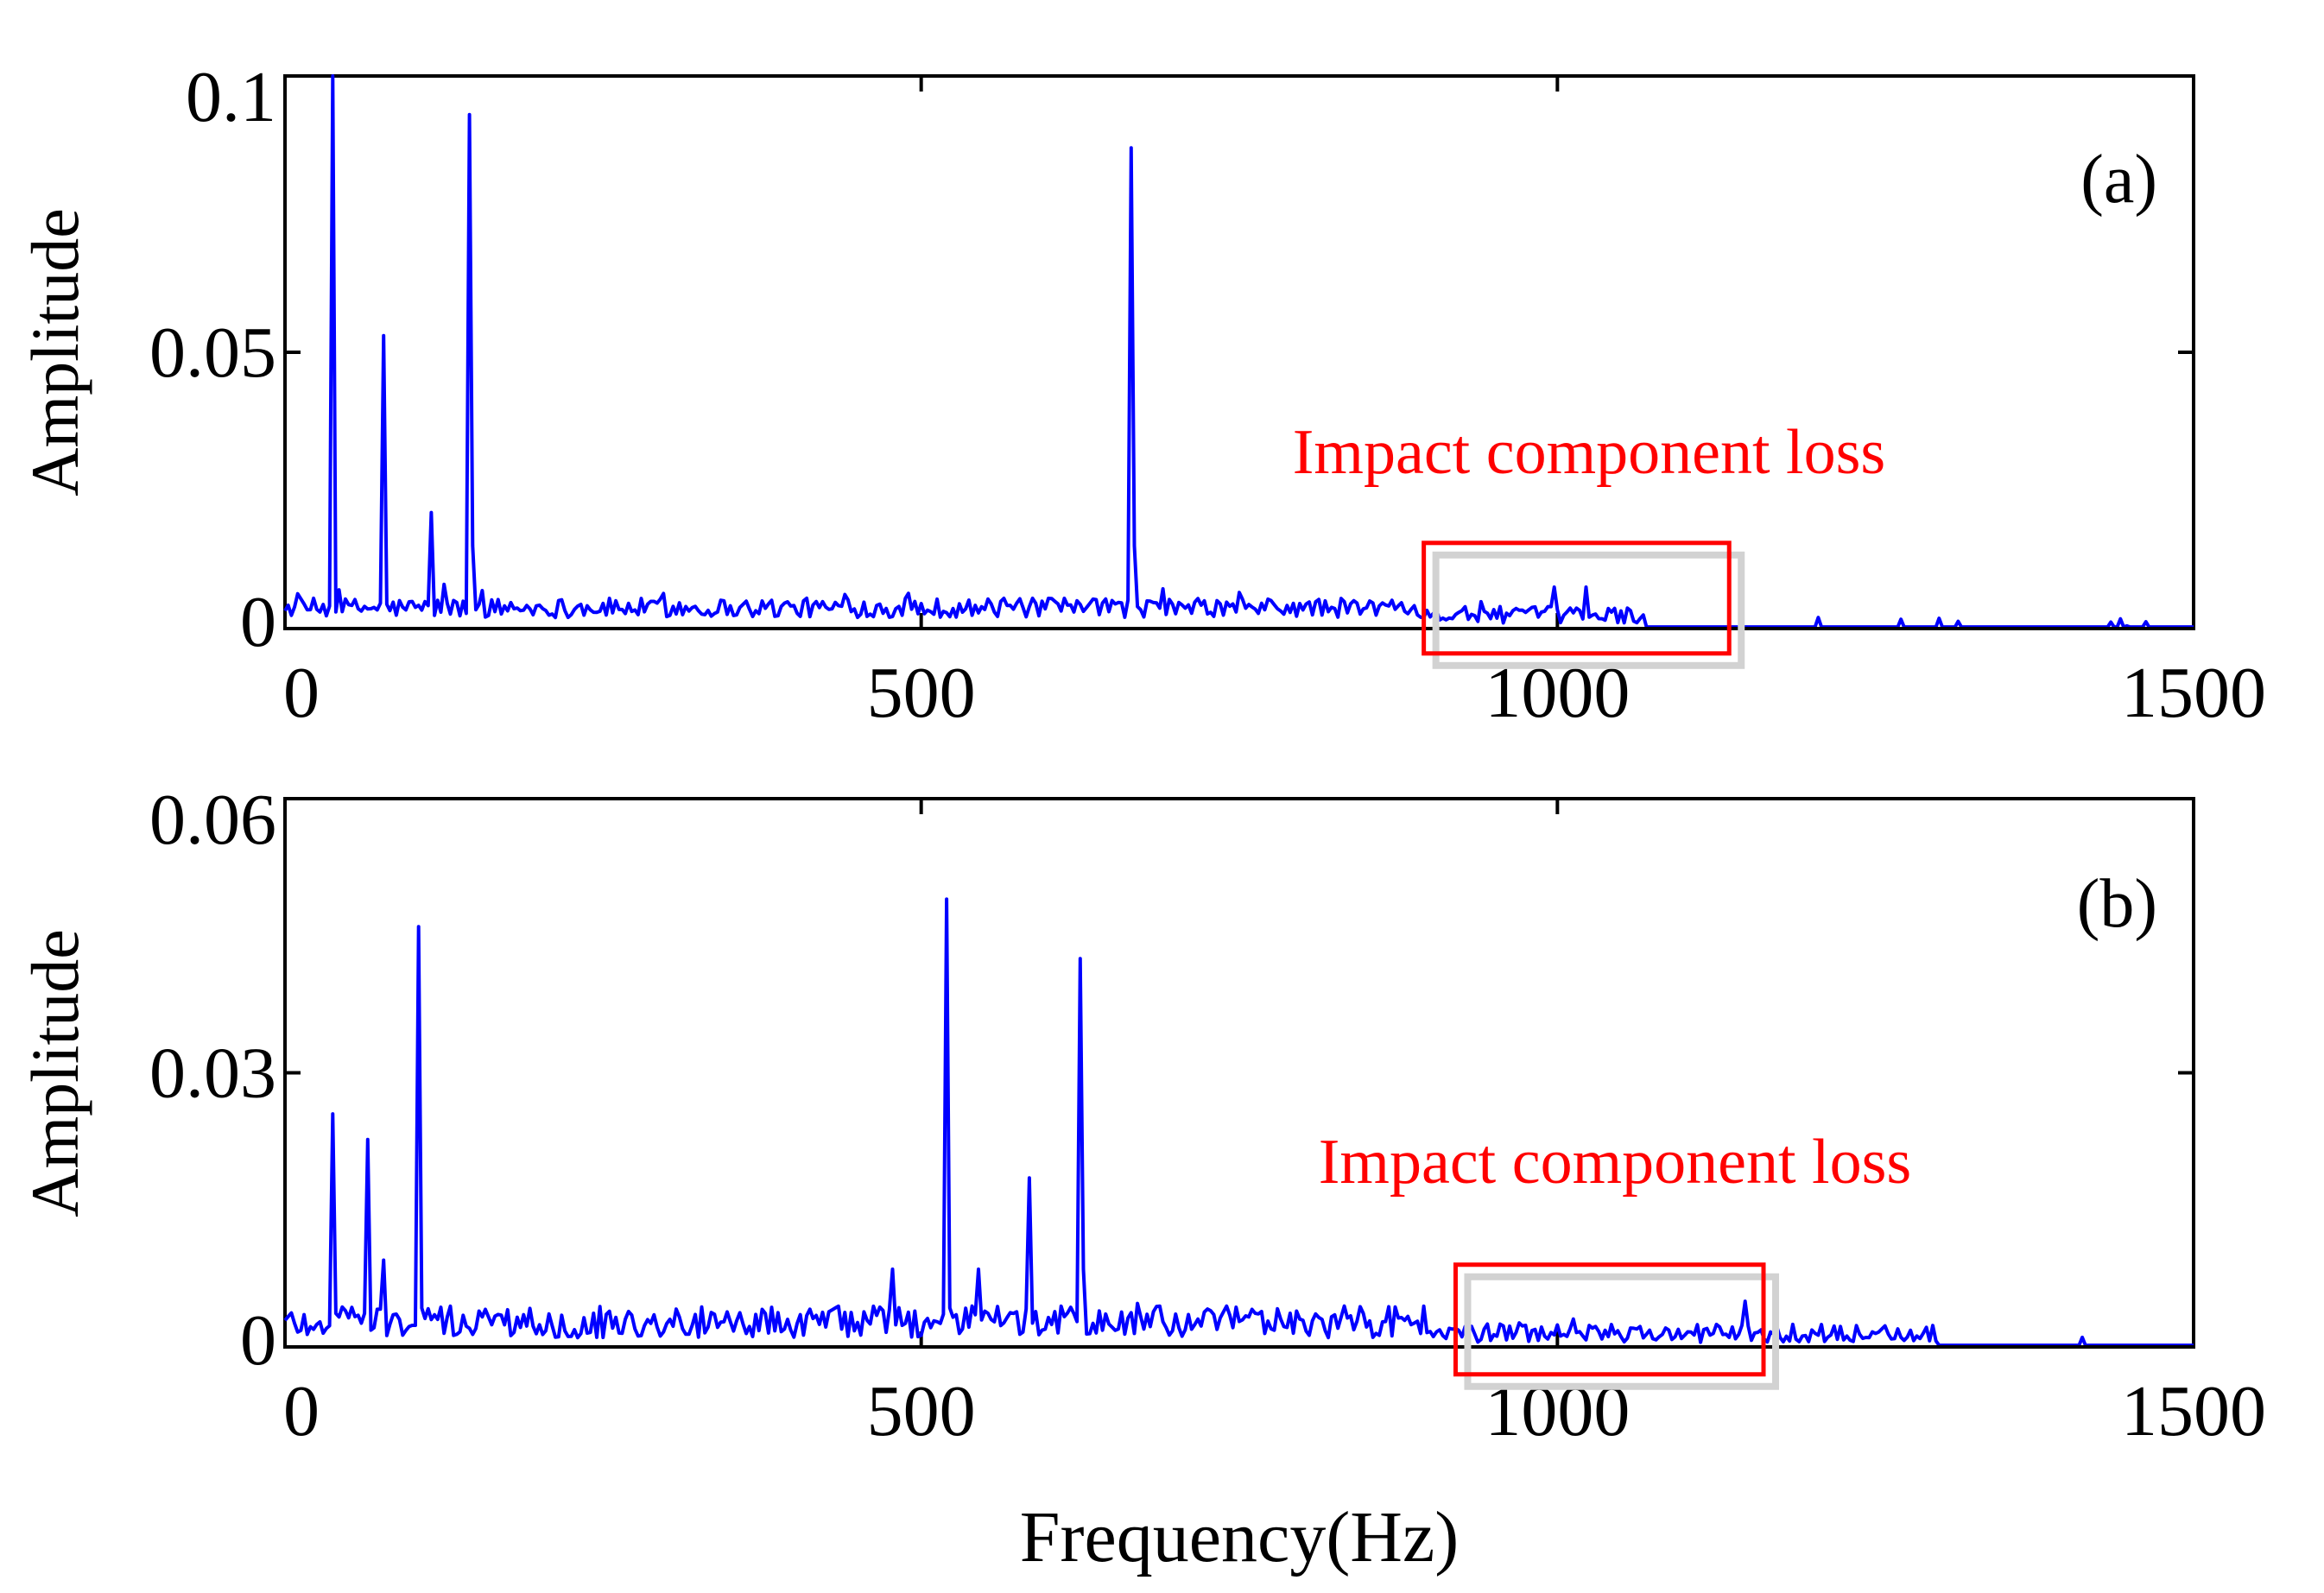 The width and height of the screenshot is (2324, 1593). What do you see at coordinates (921, 693) in the screenshot?
I see `panel-a-xtick-label-500: 500` at bounding box center [921, 693].